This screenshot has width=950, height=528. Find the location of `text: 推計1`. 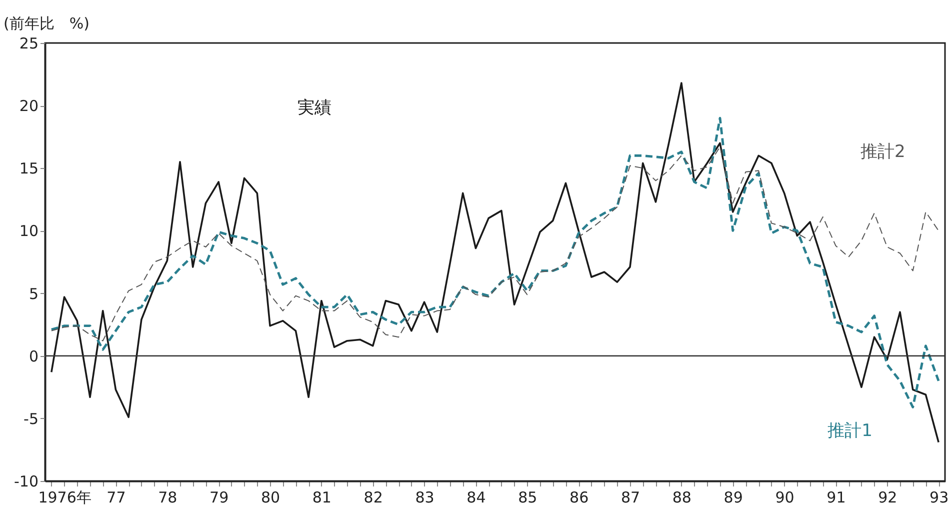

text: 推計1 is located at coordinates (850, 430).